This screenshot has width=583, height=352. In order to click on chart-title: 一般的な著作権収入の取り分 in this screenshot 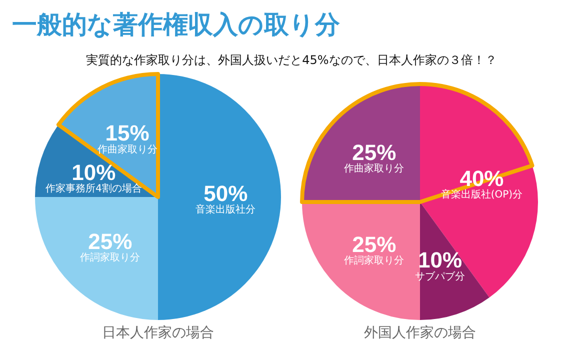, I will do `click(176, 25)`.